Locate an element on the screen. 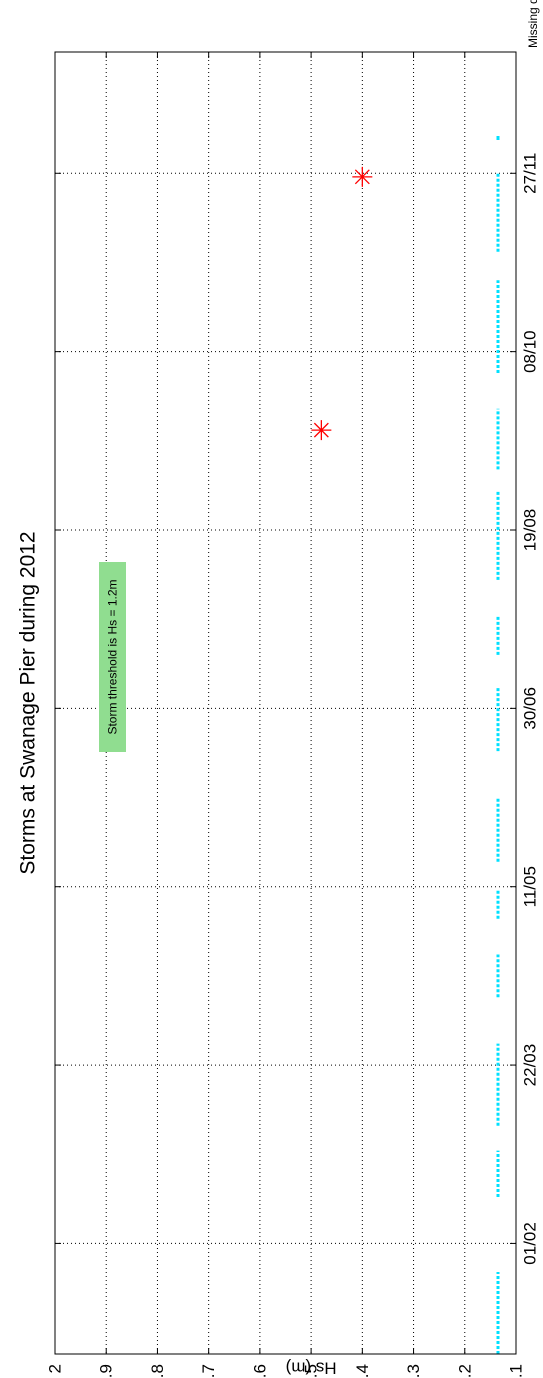 The width and height of the screenshot is (543, 1378). missing-data-label: Missing data is located at coordinates (533, 24).